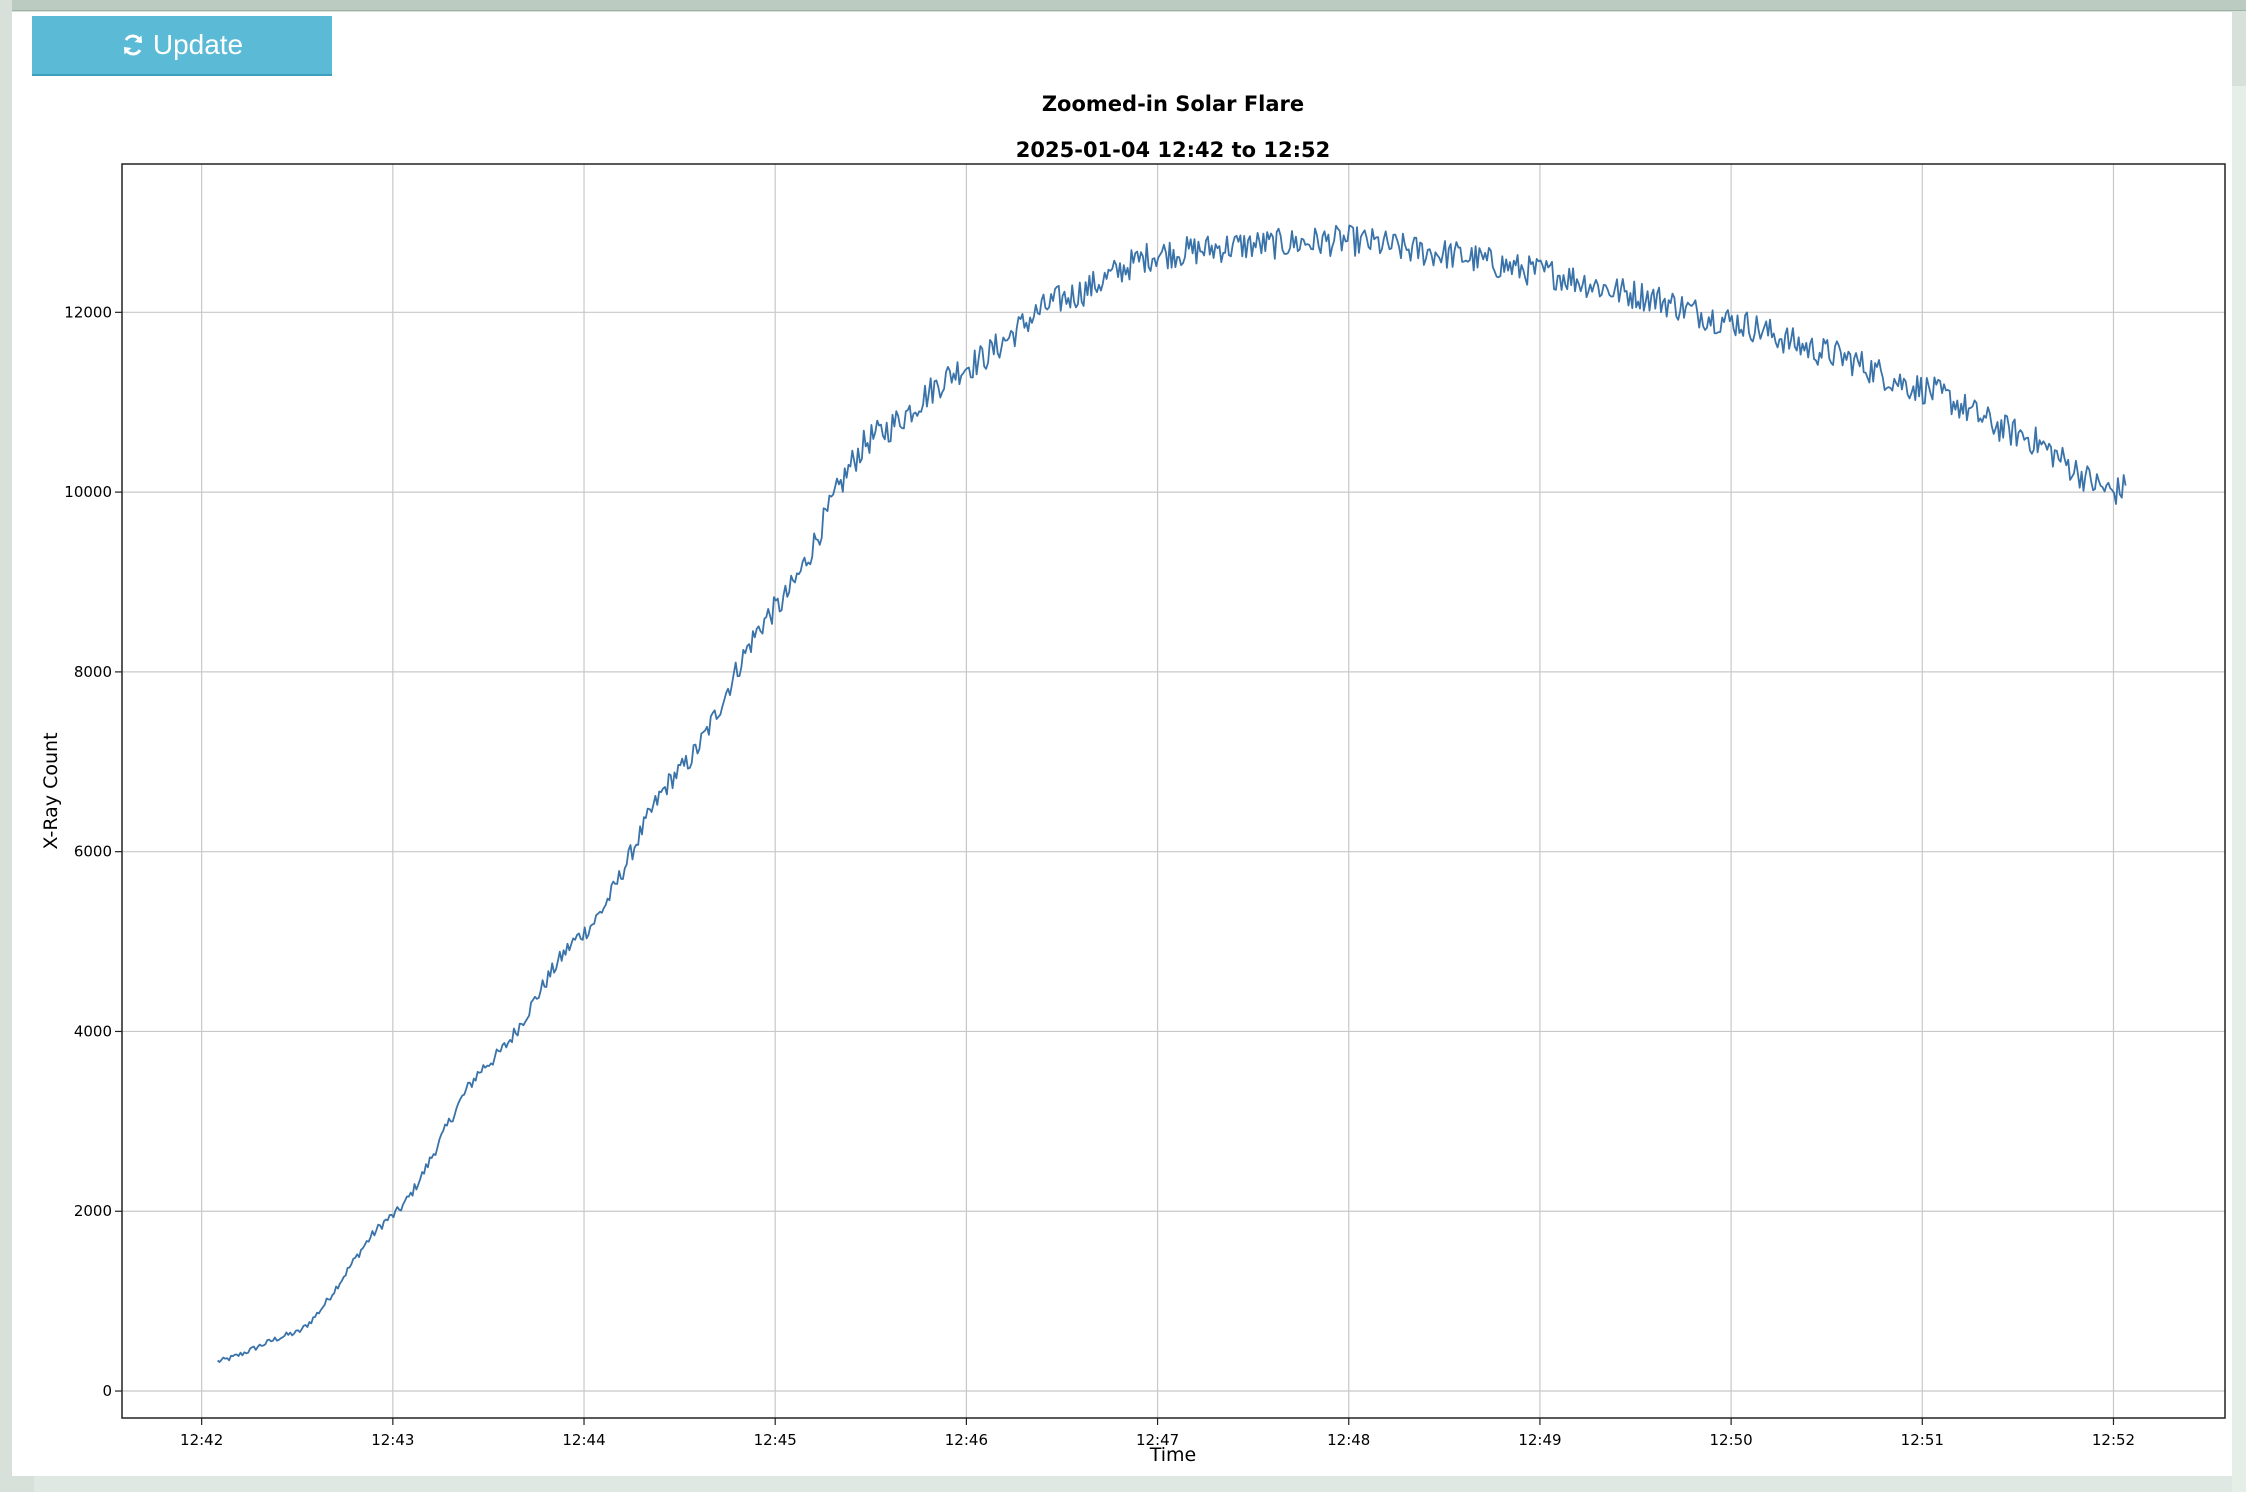 The height and width of the screenshot is (1492, 2246). What do you see at coordinates (1133, 1484) in the screenshot?
I see `bottom-margin-strip` at bounding box center [1133, 1484].